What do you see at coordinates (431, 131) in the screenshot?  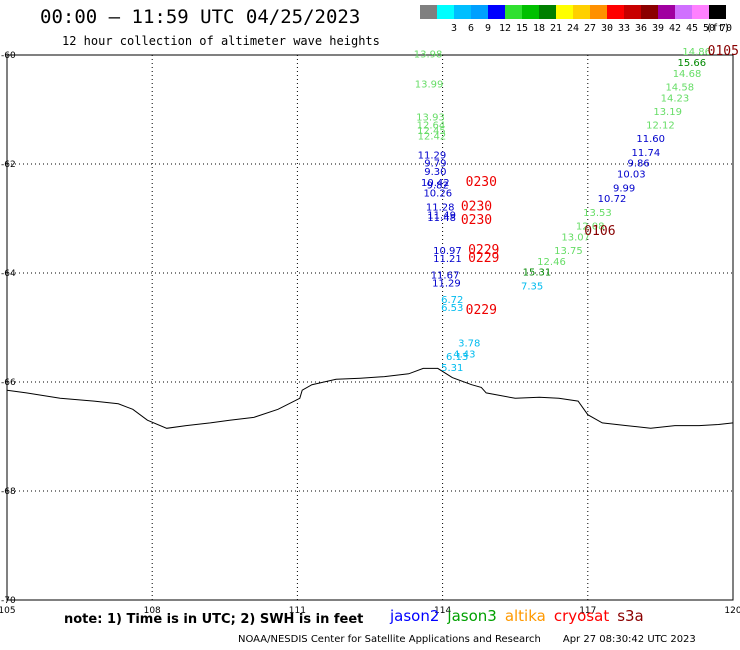 I see `wave-height-value: 12.45` at bounding box center [431, 131].